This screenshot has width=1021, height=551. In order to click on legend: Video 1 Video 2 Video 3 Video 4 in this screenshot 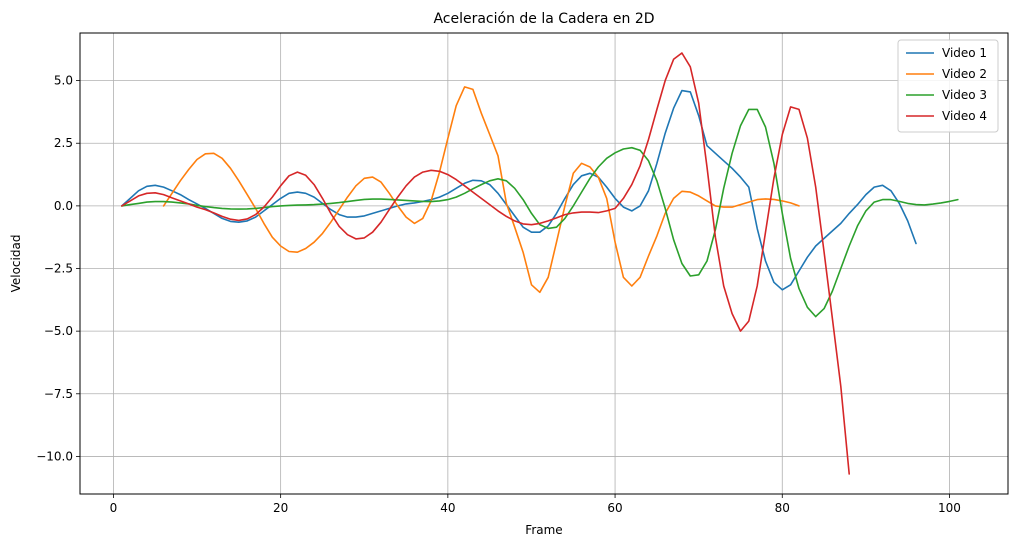, I will do `click(948, 86)`.